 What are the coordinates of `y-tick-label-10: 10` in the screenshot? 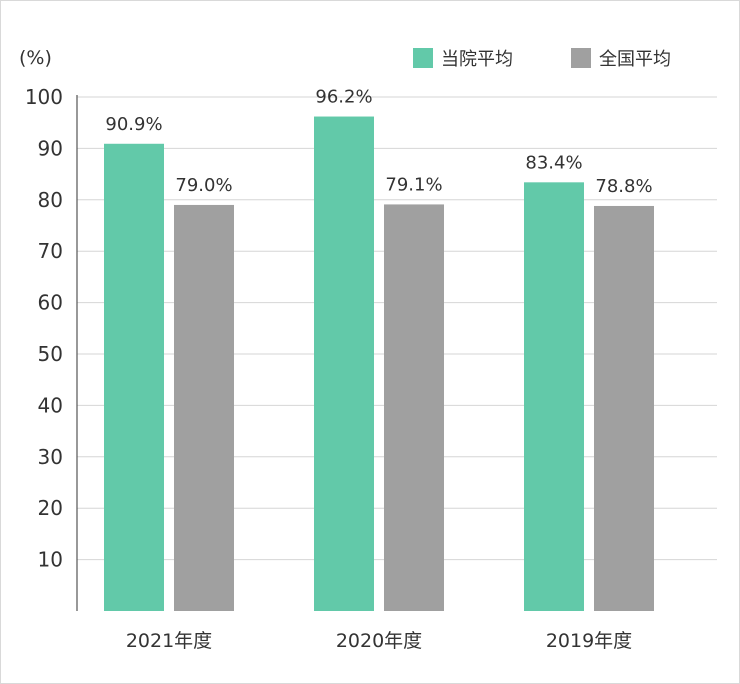 It's located at (50, 560).